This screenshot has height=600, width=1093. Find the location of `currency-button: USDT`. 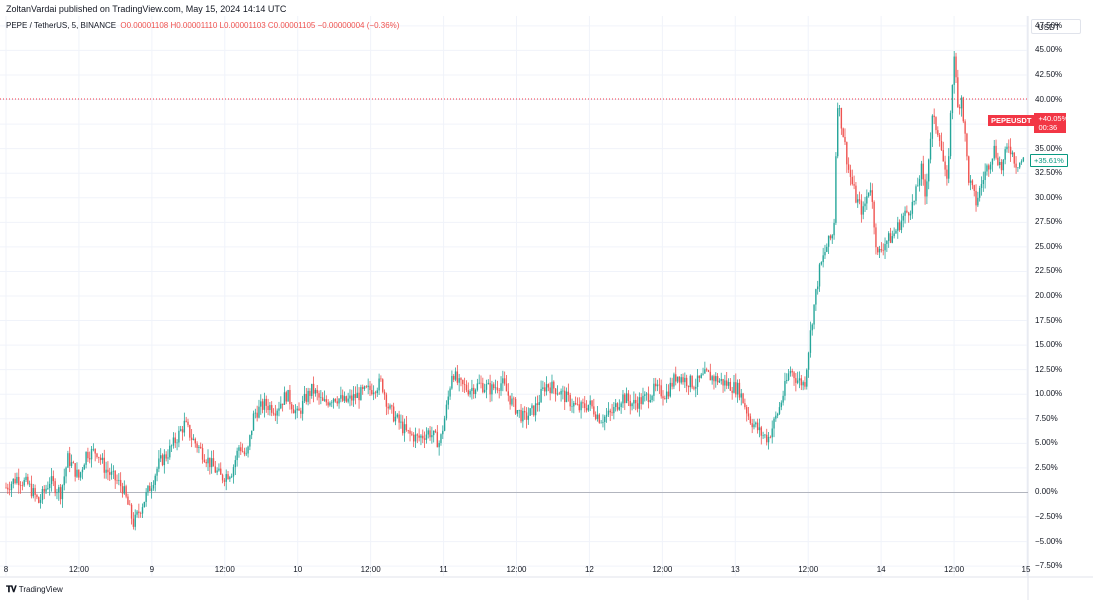

currency-button: USDT is located at coordinates (1056, 26).